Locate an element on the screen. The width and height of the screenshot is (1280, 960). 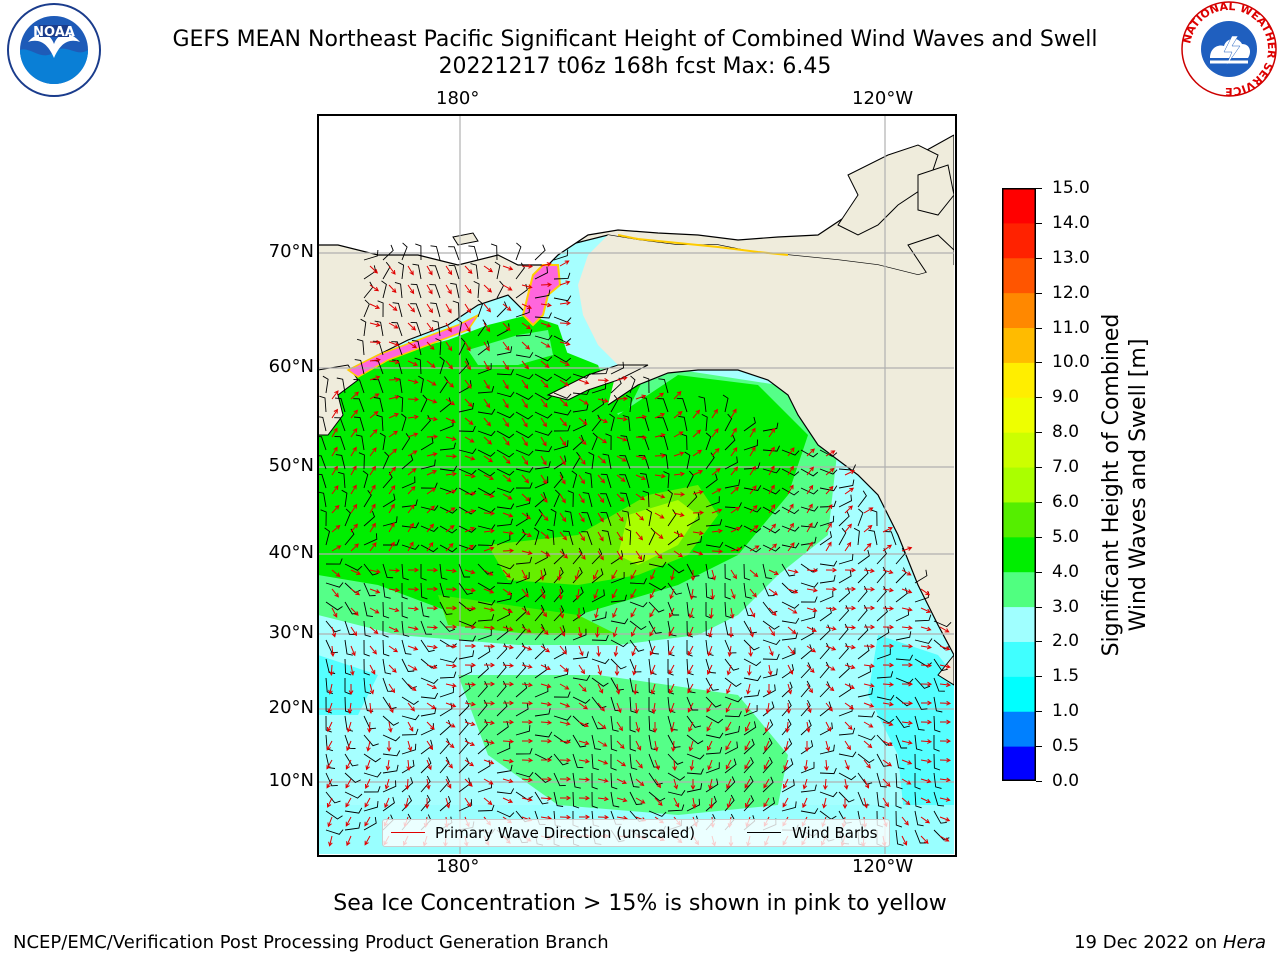
colorbar-tick-label: 5.0 is located at coordinates (1066, 536).